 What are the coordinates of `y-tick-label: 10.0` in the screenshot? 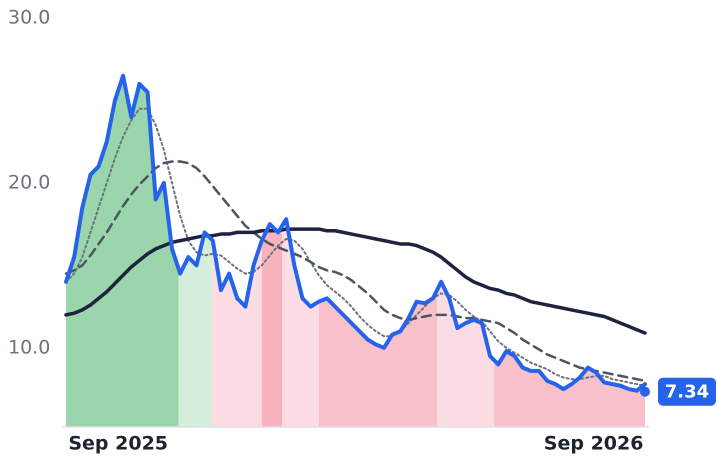 It's located at (29, 347).